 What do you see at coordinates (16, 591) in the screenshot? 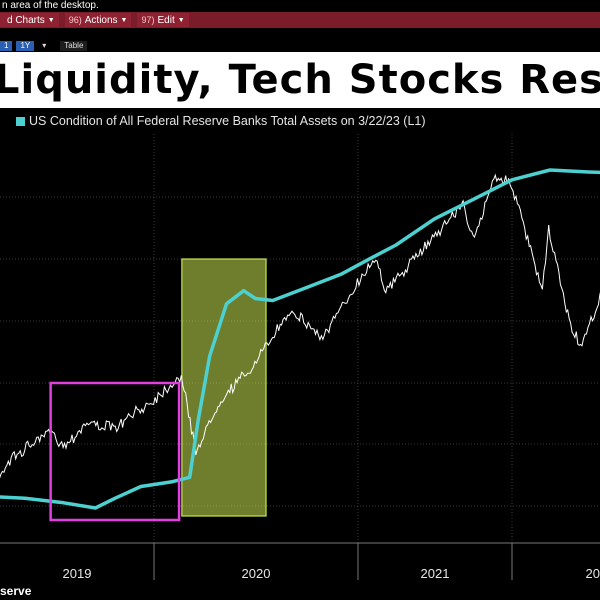
I see `footer-label: serve` at bounding box center [16, 591].